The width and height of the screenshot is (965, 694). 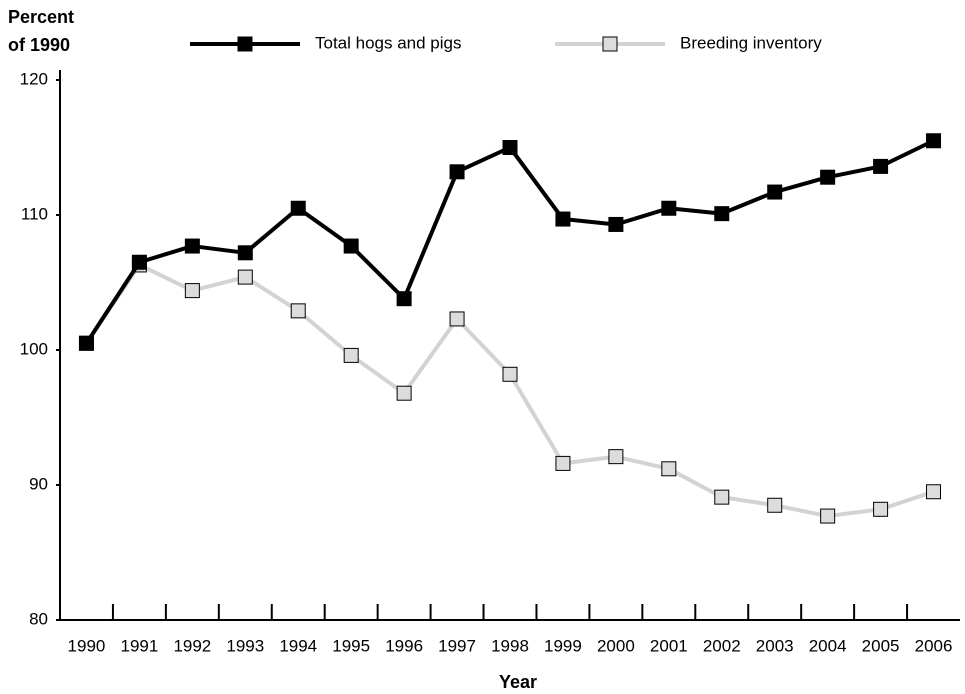 I want to click on x-tick-label: 2004, so click(x=828, y=645).